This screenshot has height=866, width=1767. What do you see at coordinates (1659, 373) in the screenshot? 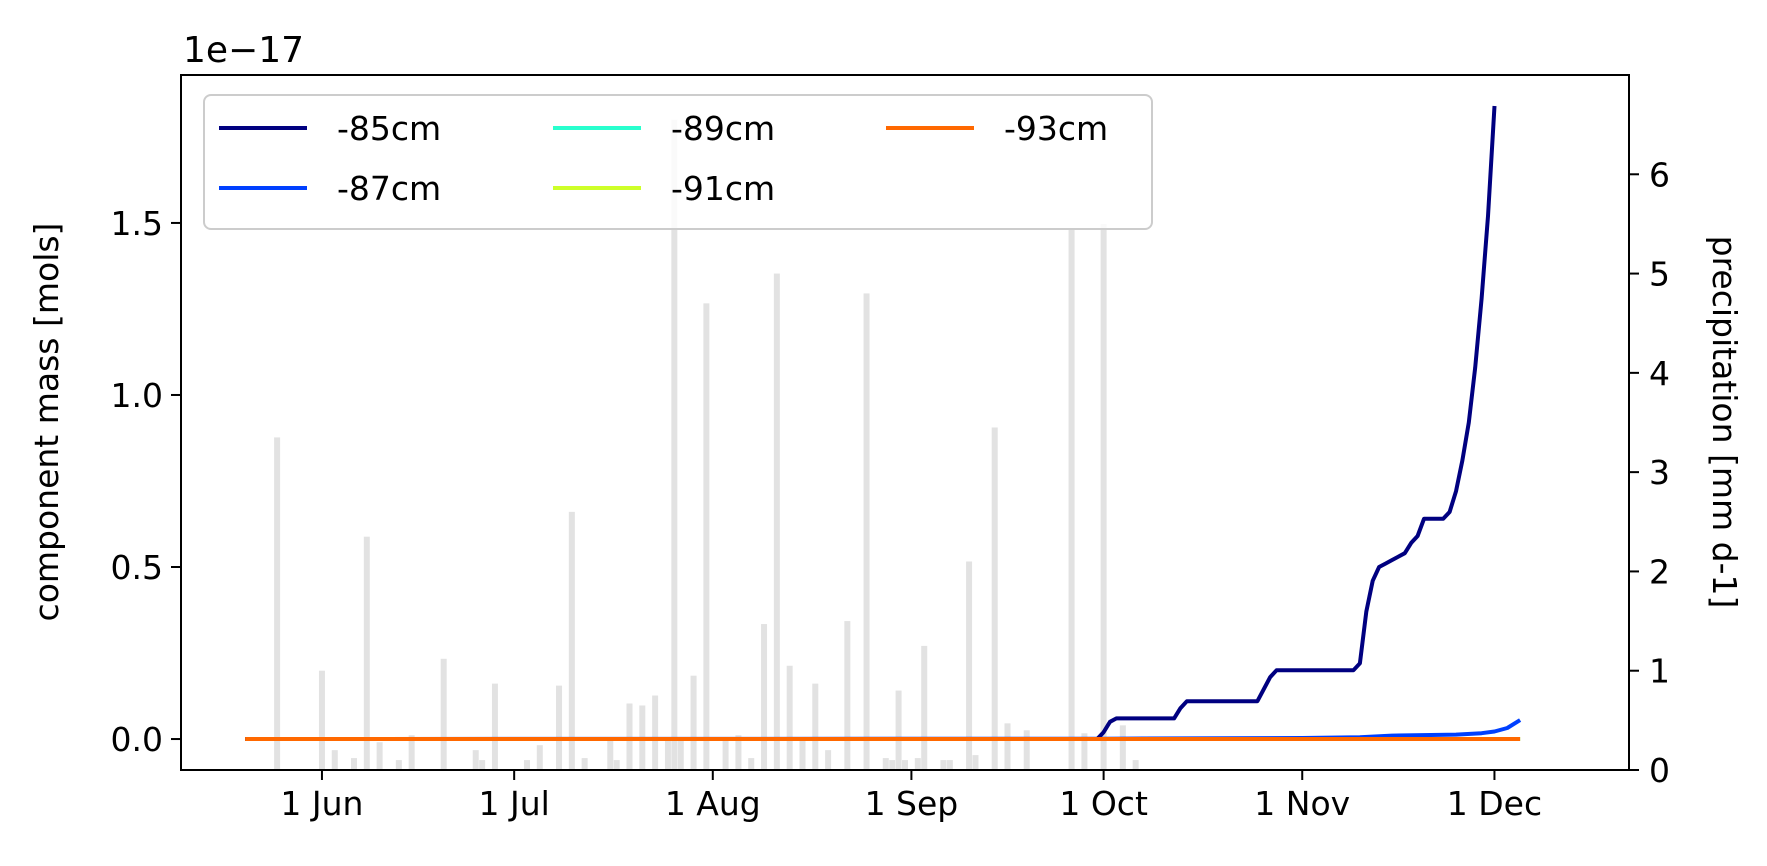
I see `y2-tick-label: 4` at bounding box center [1659, 373].